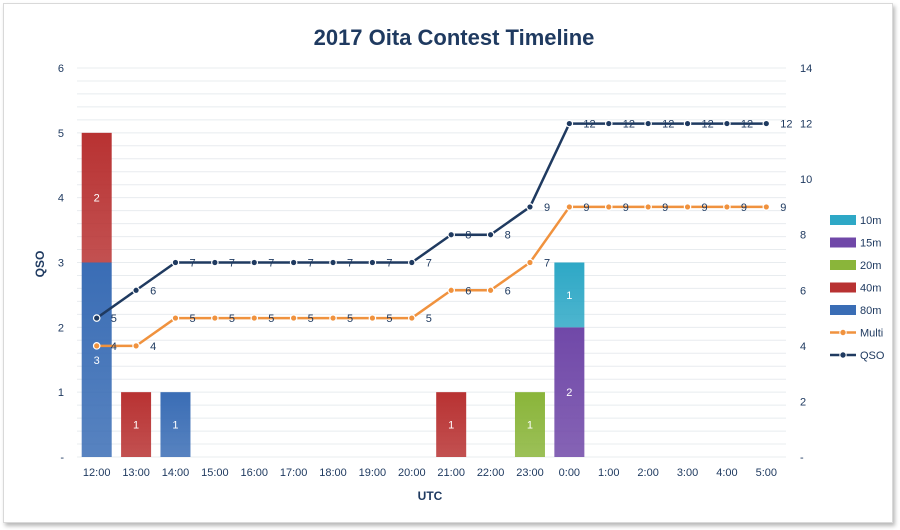  I want to click on y-tick-label: 5, so click(61, 134).